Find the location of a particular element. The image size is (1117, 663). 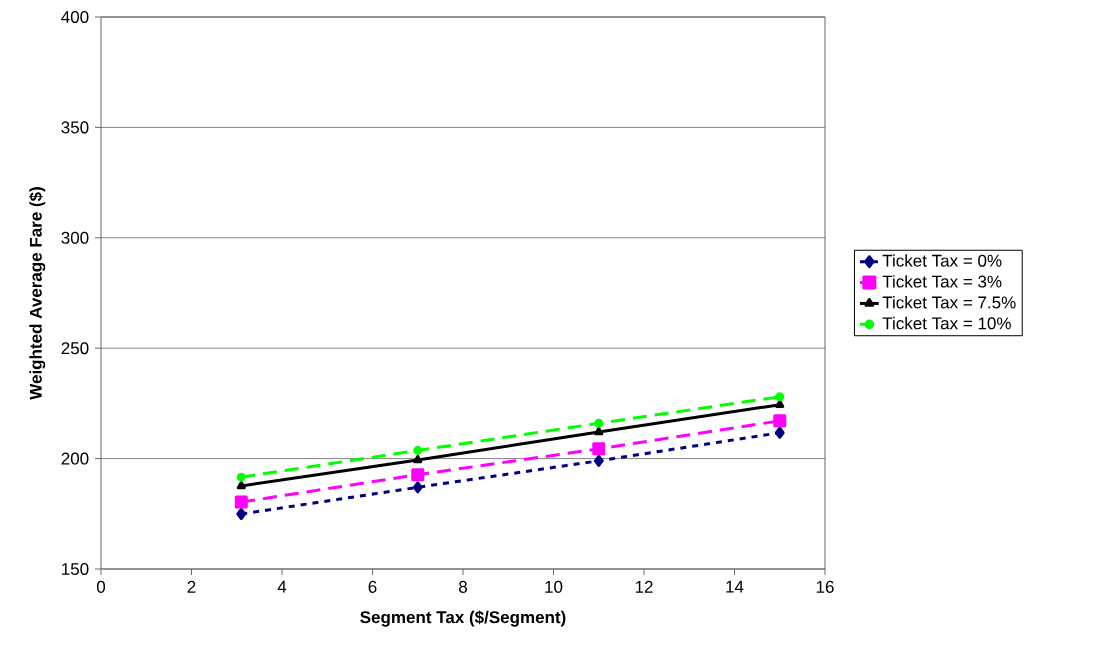

y-tick-label: 300 is located at coordinates (75, 237).